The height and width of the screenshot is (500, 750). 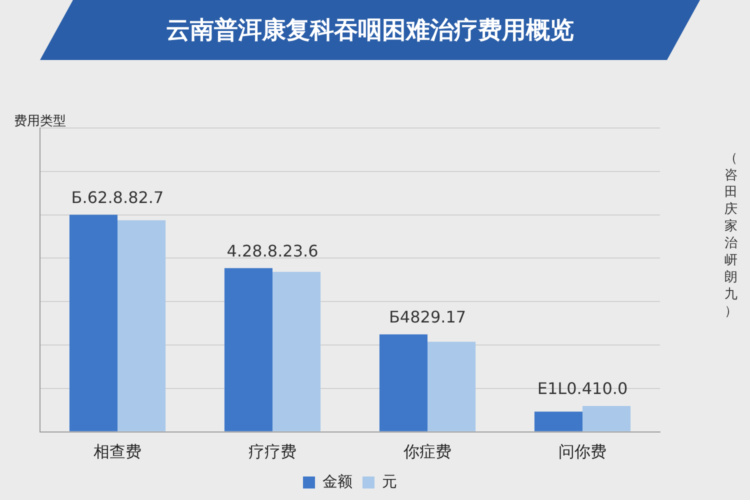 What do you see at coordinates (731, 235) in the screenshot?
I see `text: （咨田庆家治岍朗九）` at bounding box center [731, 235].